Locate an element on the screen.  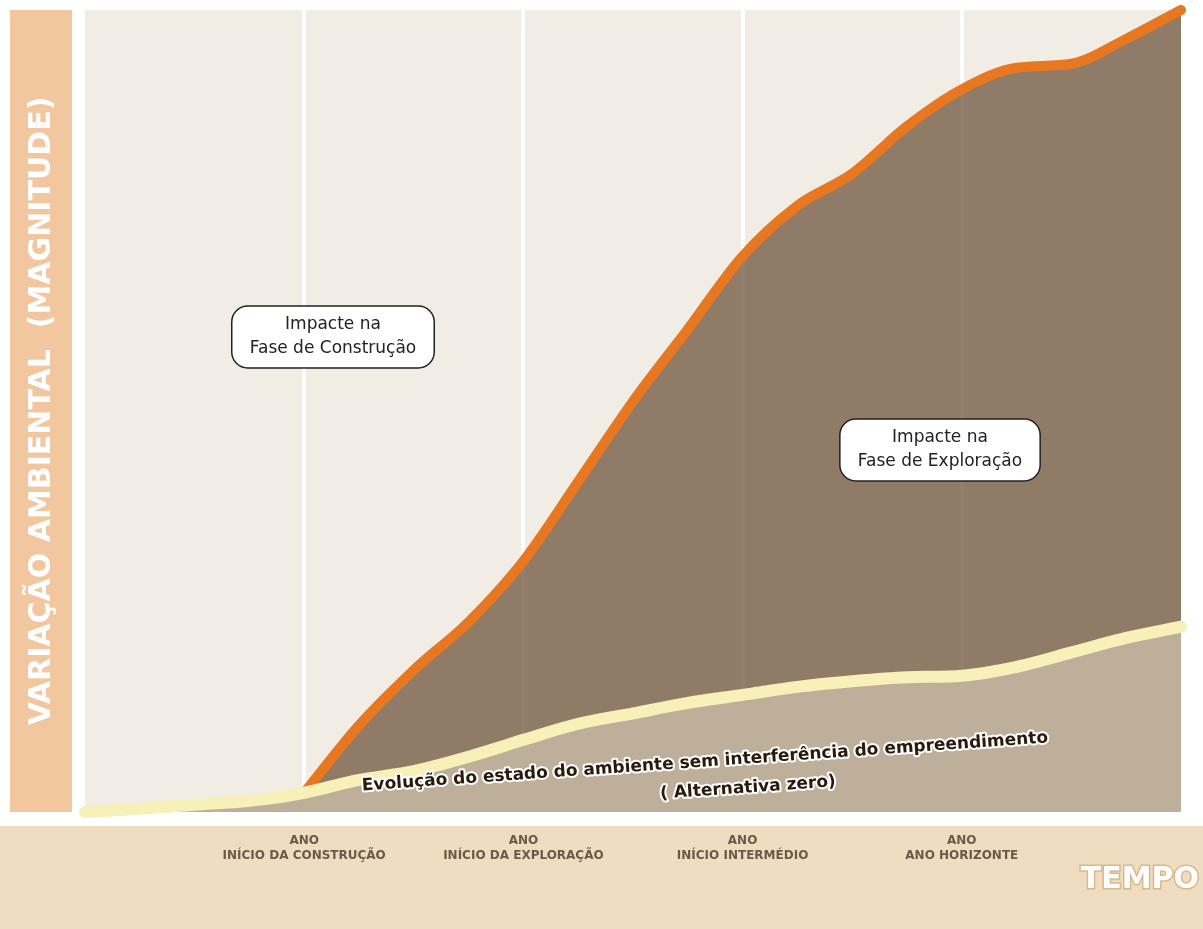
x-tick-label: ANO INÍCIO DA CONSTRUÇÃO is located at coordinates (304, 847).